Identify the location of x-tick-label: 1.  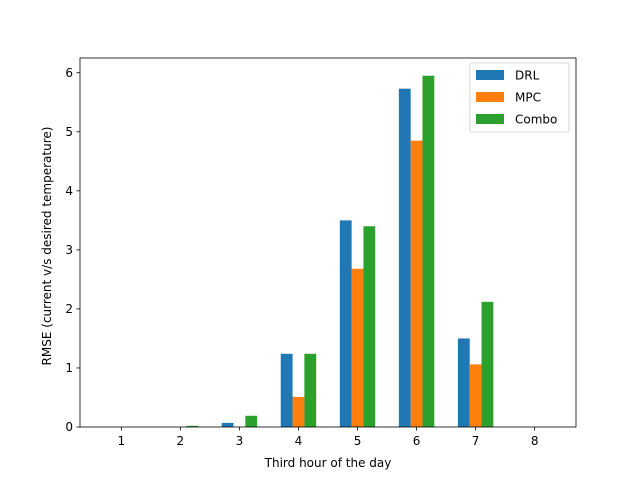
(122, 441).